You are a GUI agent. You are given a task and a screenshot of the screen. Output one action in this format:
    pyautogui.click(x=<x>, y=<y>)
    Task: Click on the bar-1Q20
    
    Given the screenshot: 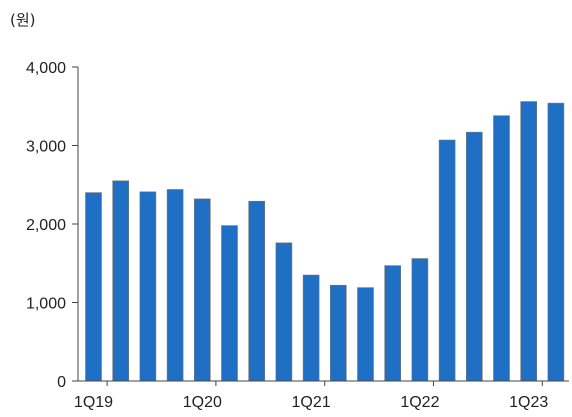 What is the action you would take?
    pyautogui.click(x=202, y=290)
    